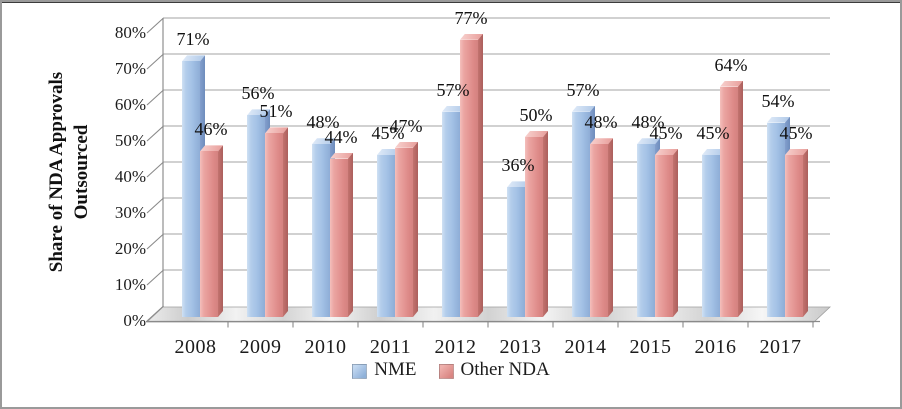 The image size is (902, 409). I want to click on legend-item-nme: NME, so click(384, 370).